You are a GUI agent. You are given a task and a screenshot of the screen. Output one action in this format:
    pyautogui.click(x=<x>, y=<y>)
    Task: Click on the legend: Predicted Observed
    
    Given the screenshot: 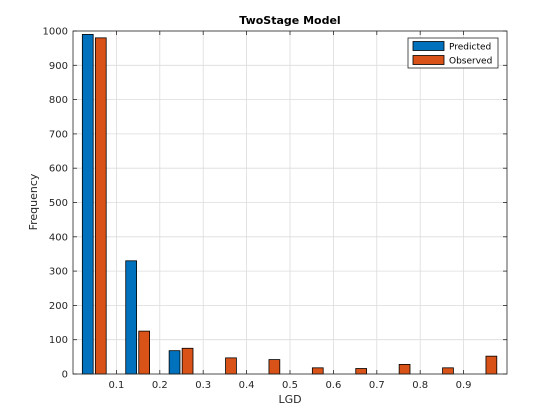 What is the action you would take?
    pyautogui.click(x=453, y=53)
    